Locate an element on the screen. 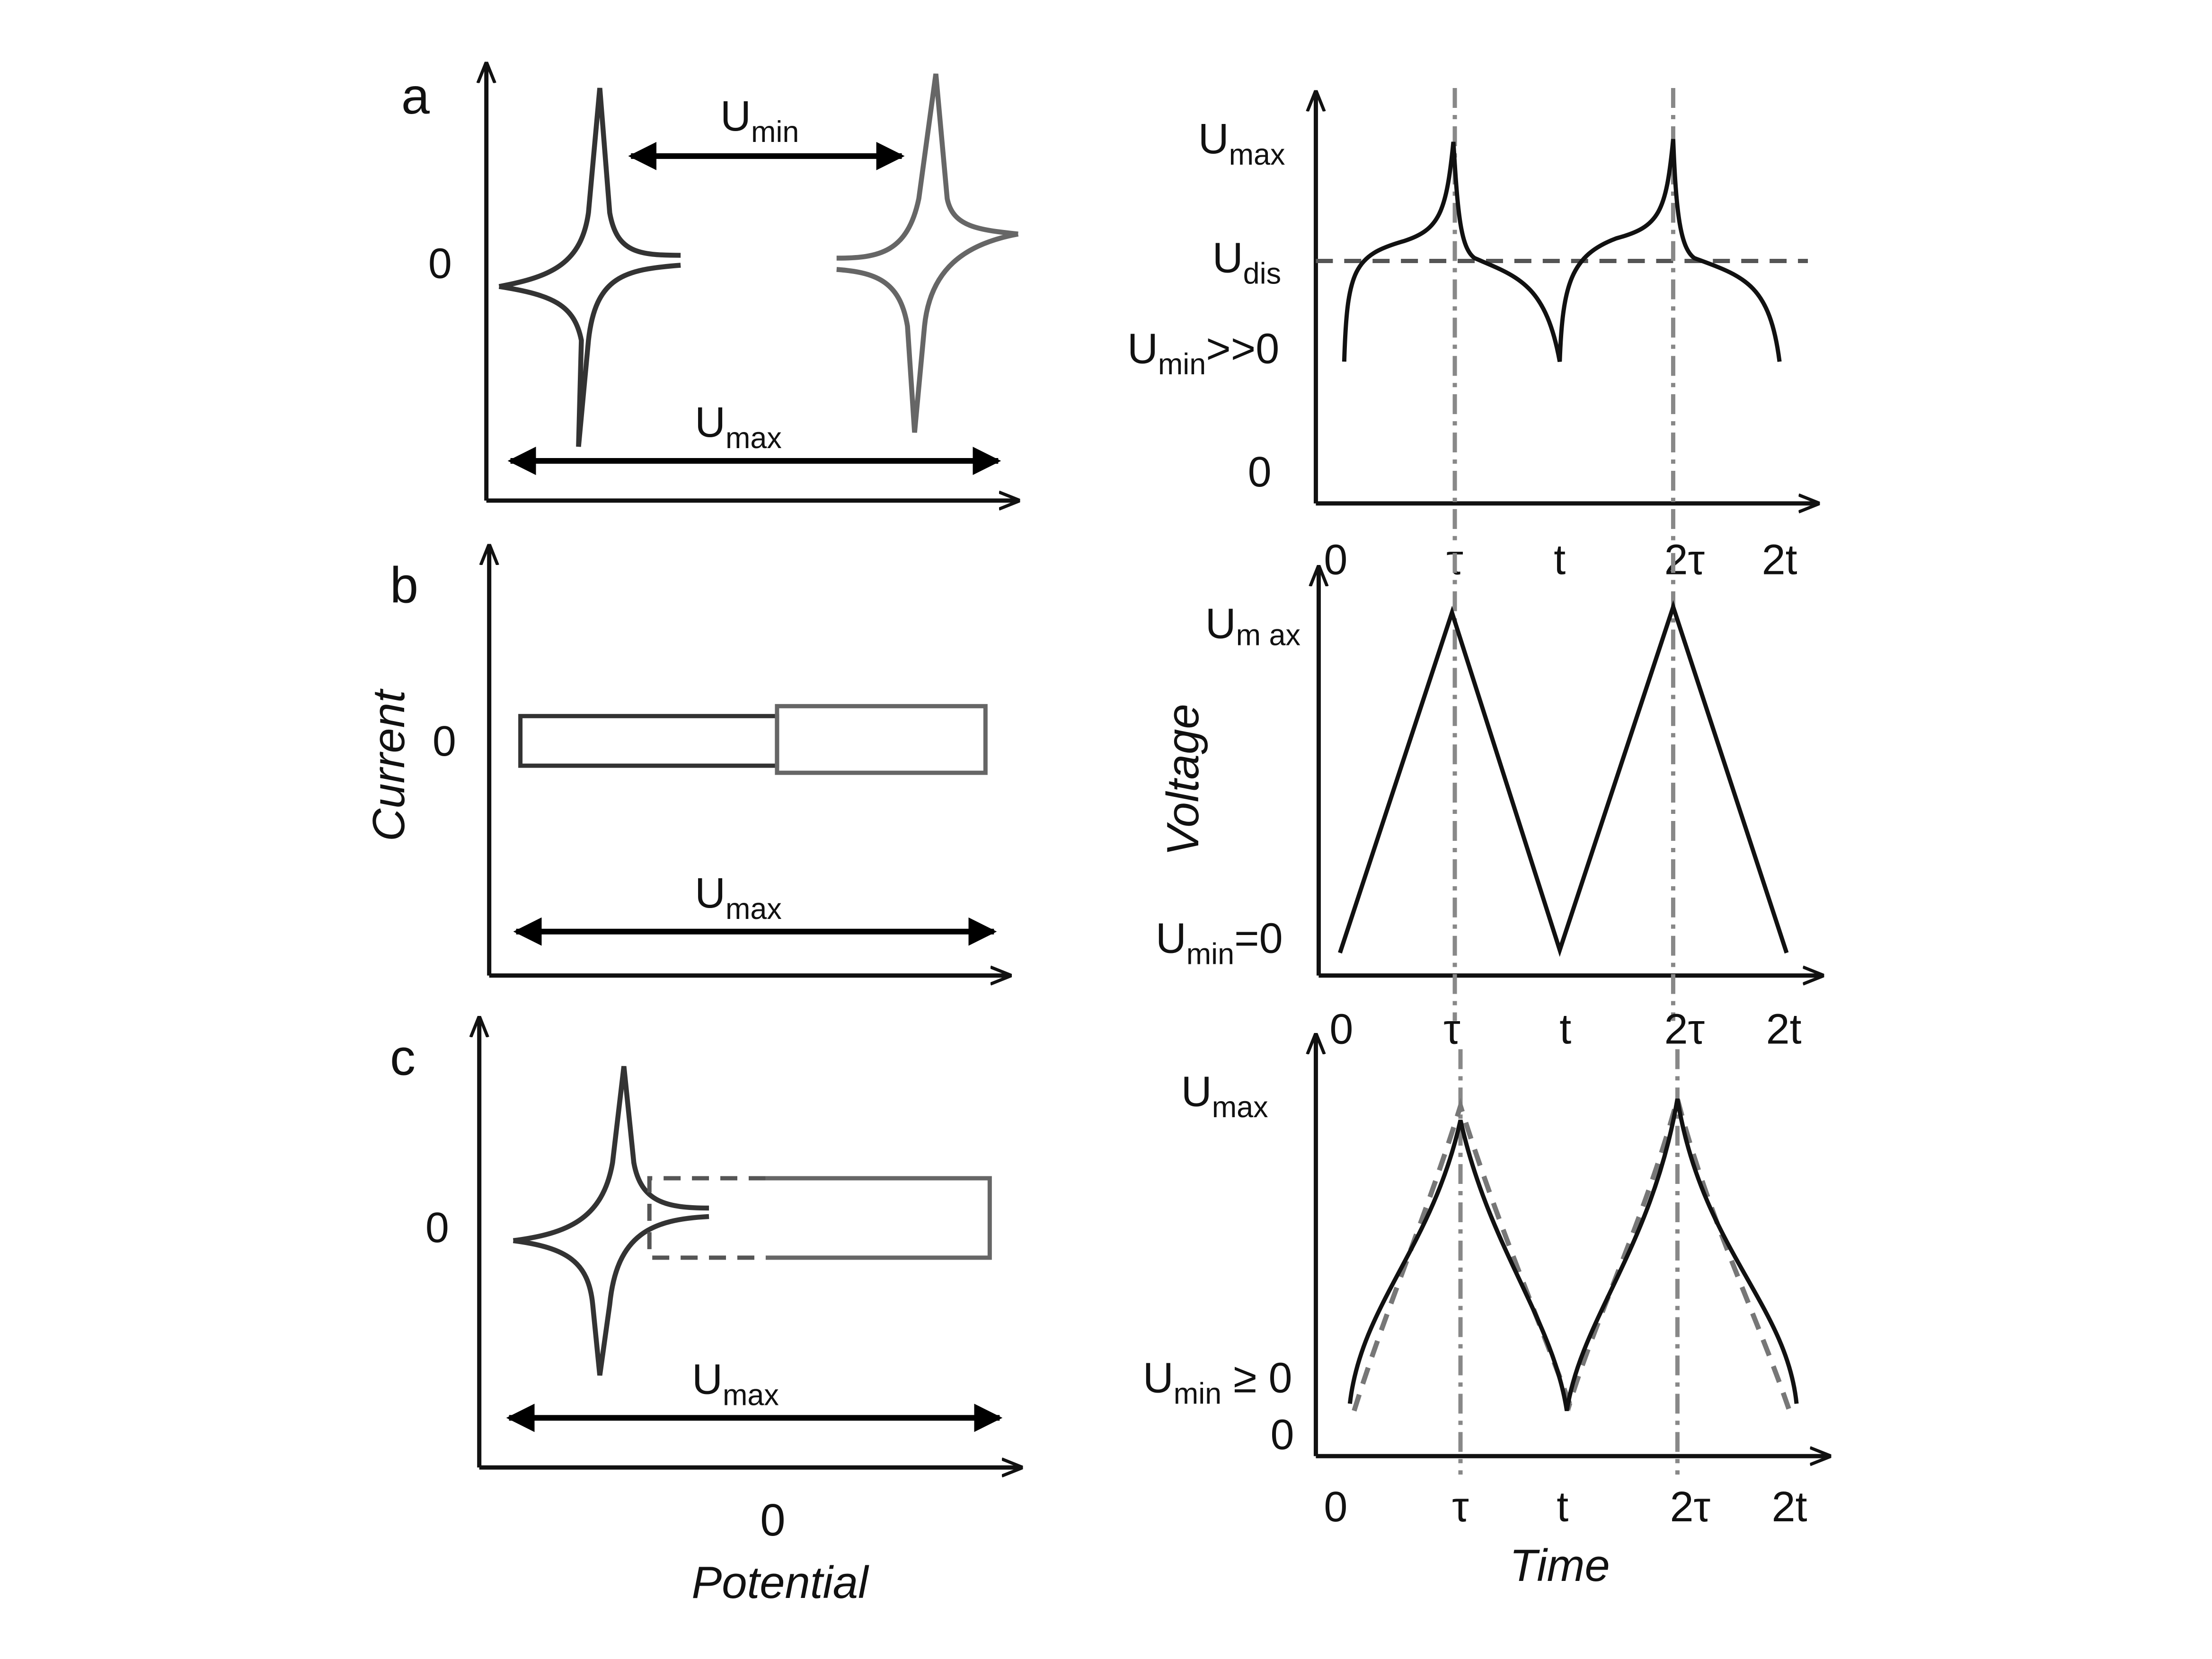  axis-label: Current is located at coordinates (388, 765).